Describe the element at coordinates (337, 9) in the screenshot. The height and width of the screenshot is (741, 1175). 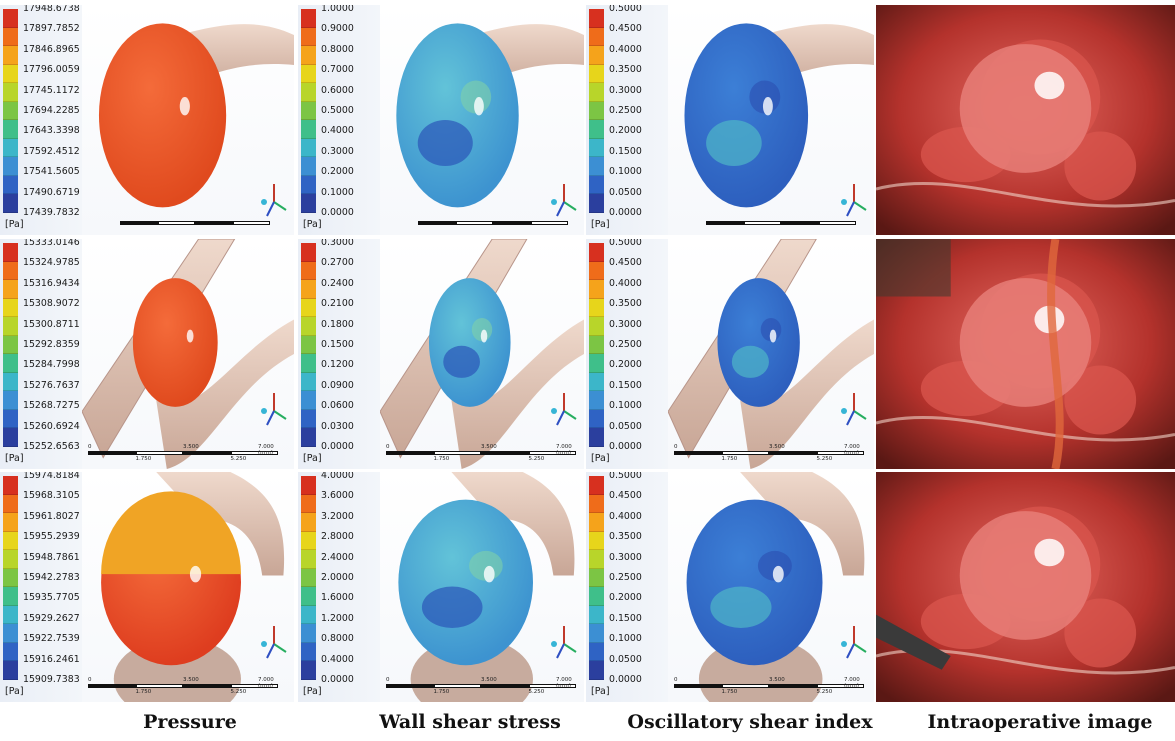
I see `colorbar-tick-label: 1.0000` at that location.